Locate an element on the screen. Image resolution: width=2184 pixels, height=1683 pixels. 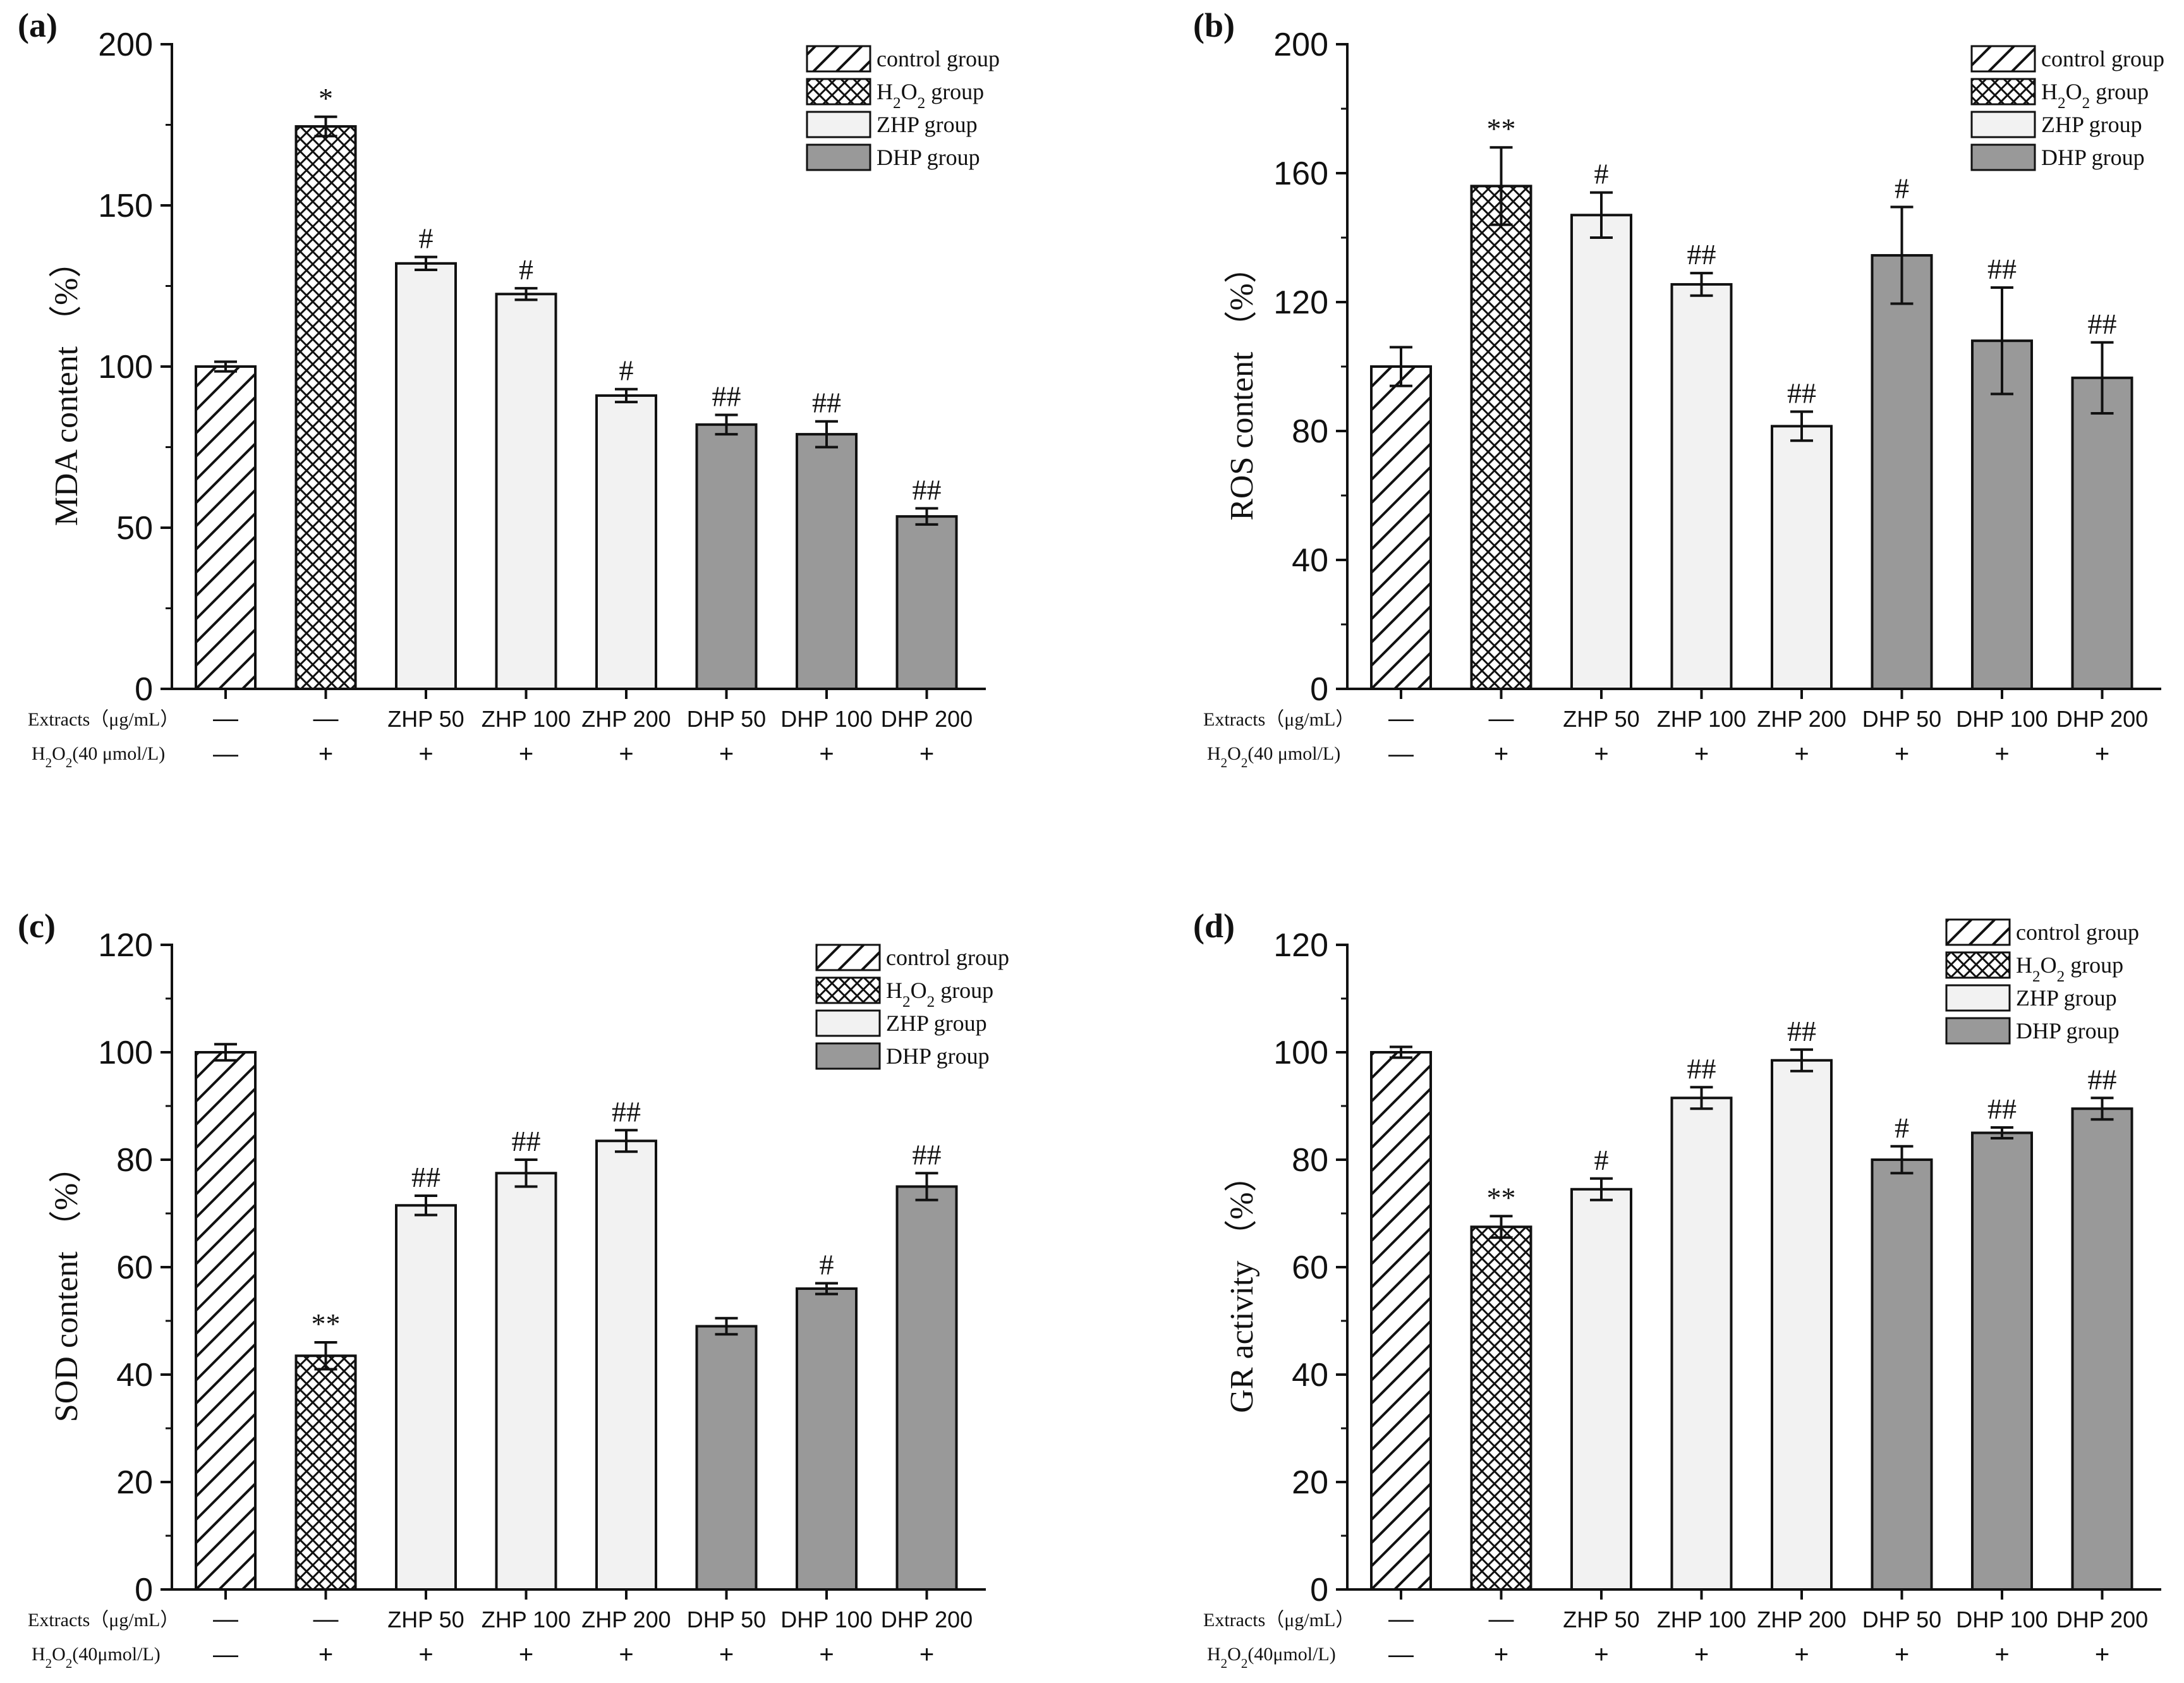
x-tick-label: DHP 200 is located at coordinates (927, 1619).